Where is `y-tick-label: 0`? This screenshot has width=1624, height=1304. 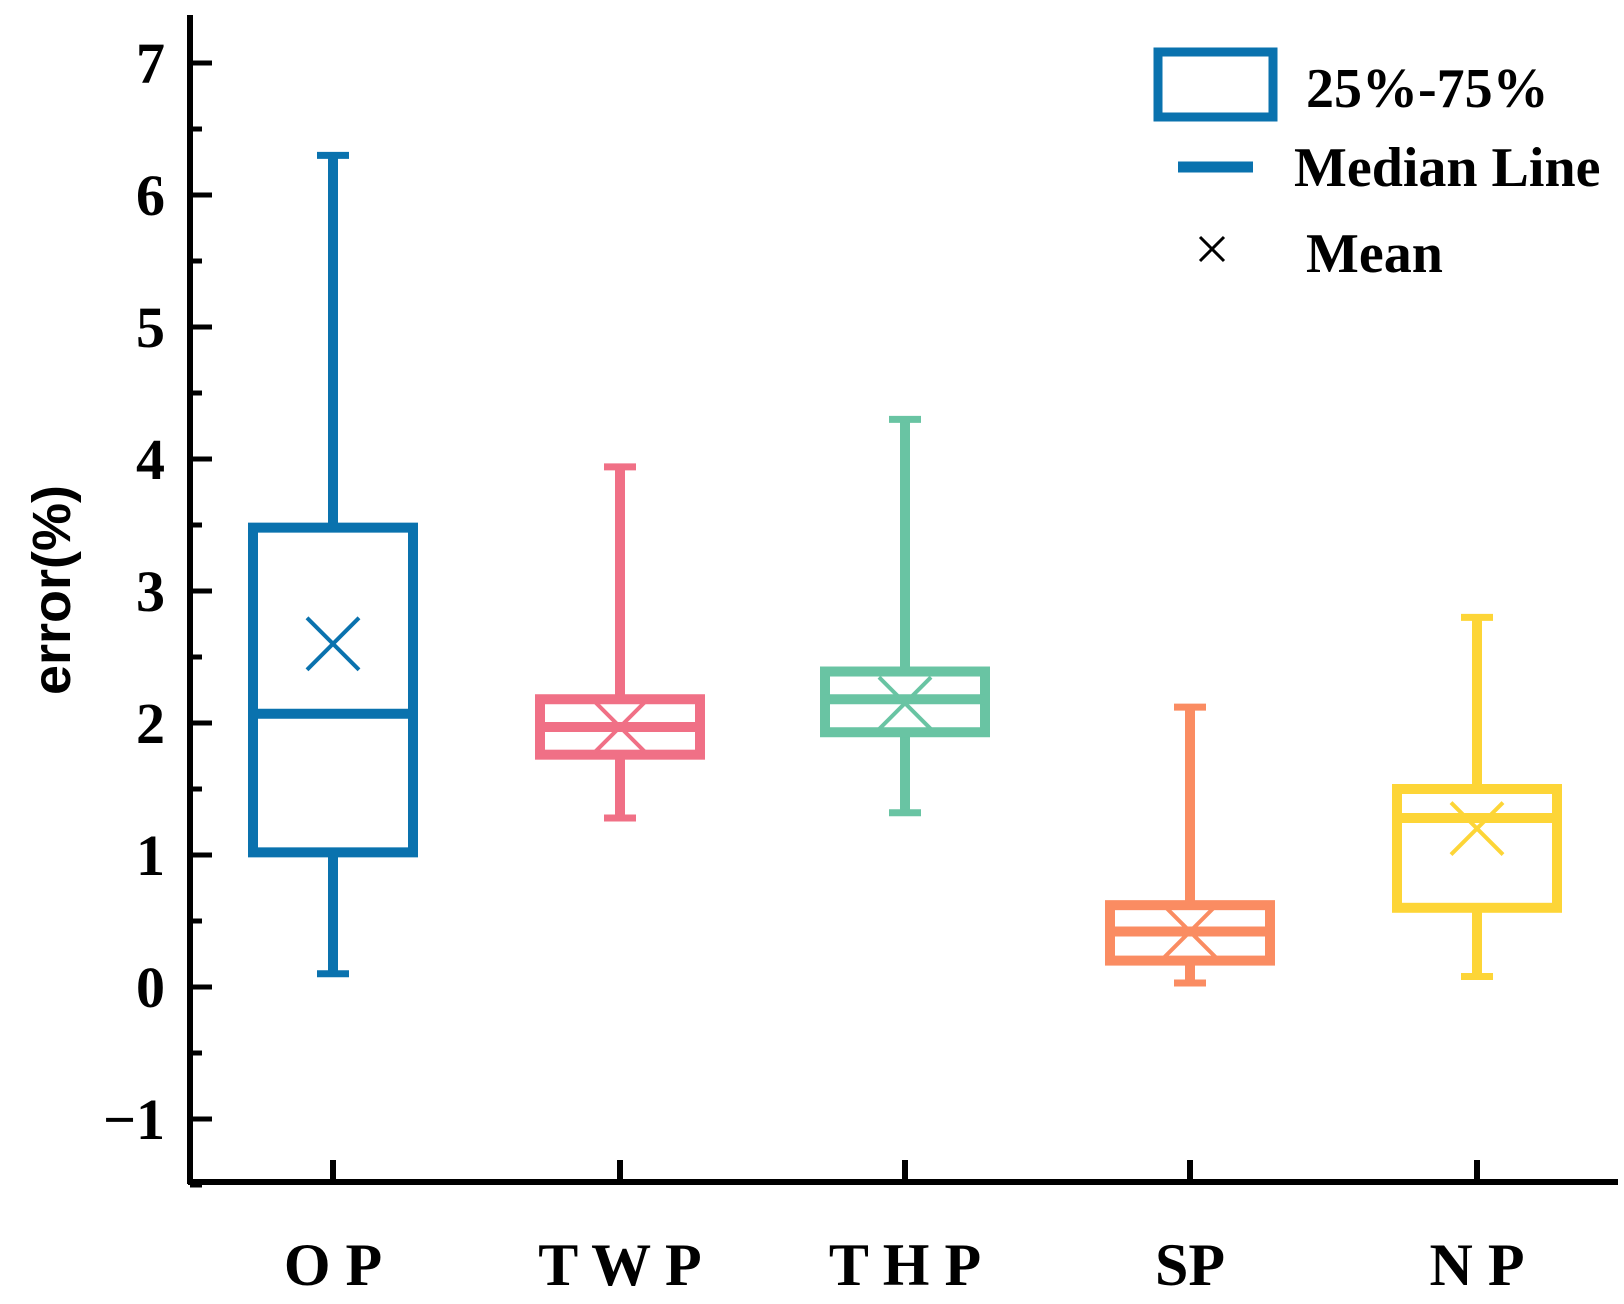 y-tick-label: 0 is located at coordinates (150, 987).